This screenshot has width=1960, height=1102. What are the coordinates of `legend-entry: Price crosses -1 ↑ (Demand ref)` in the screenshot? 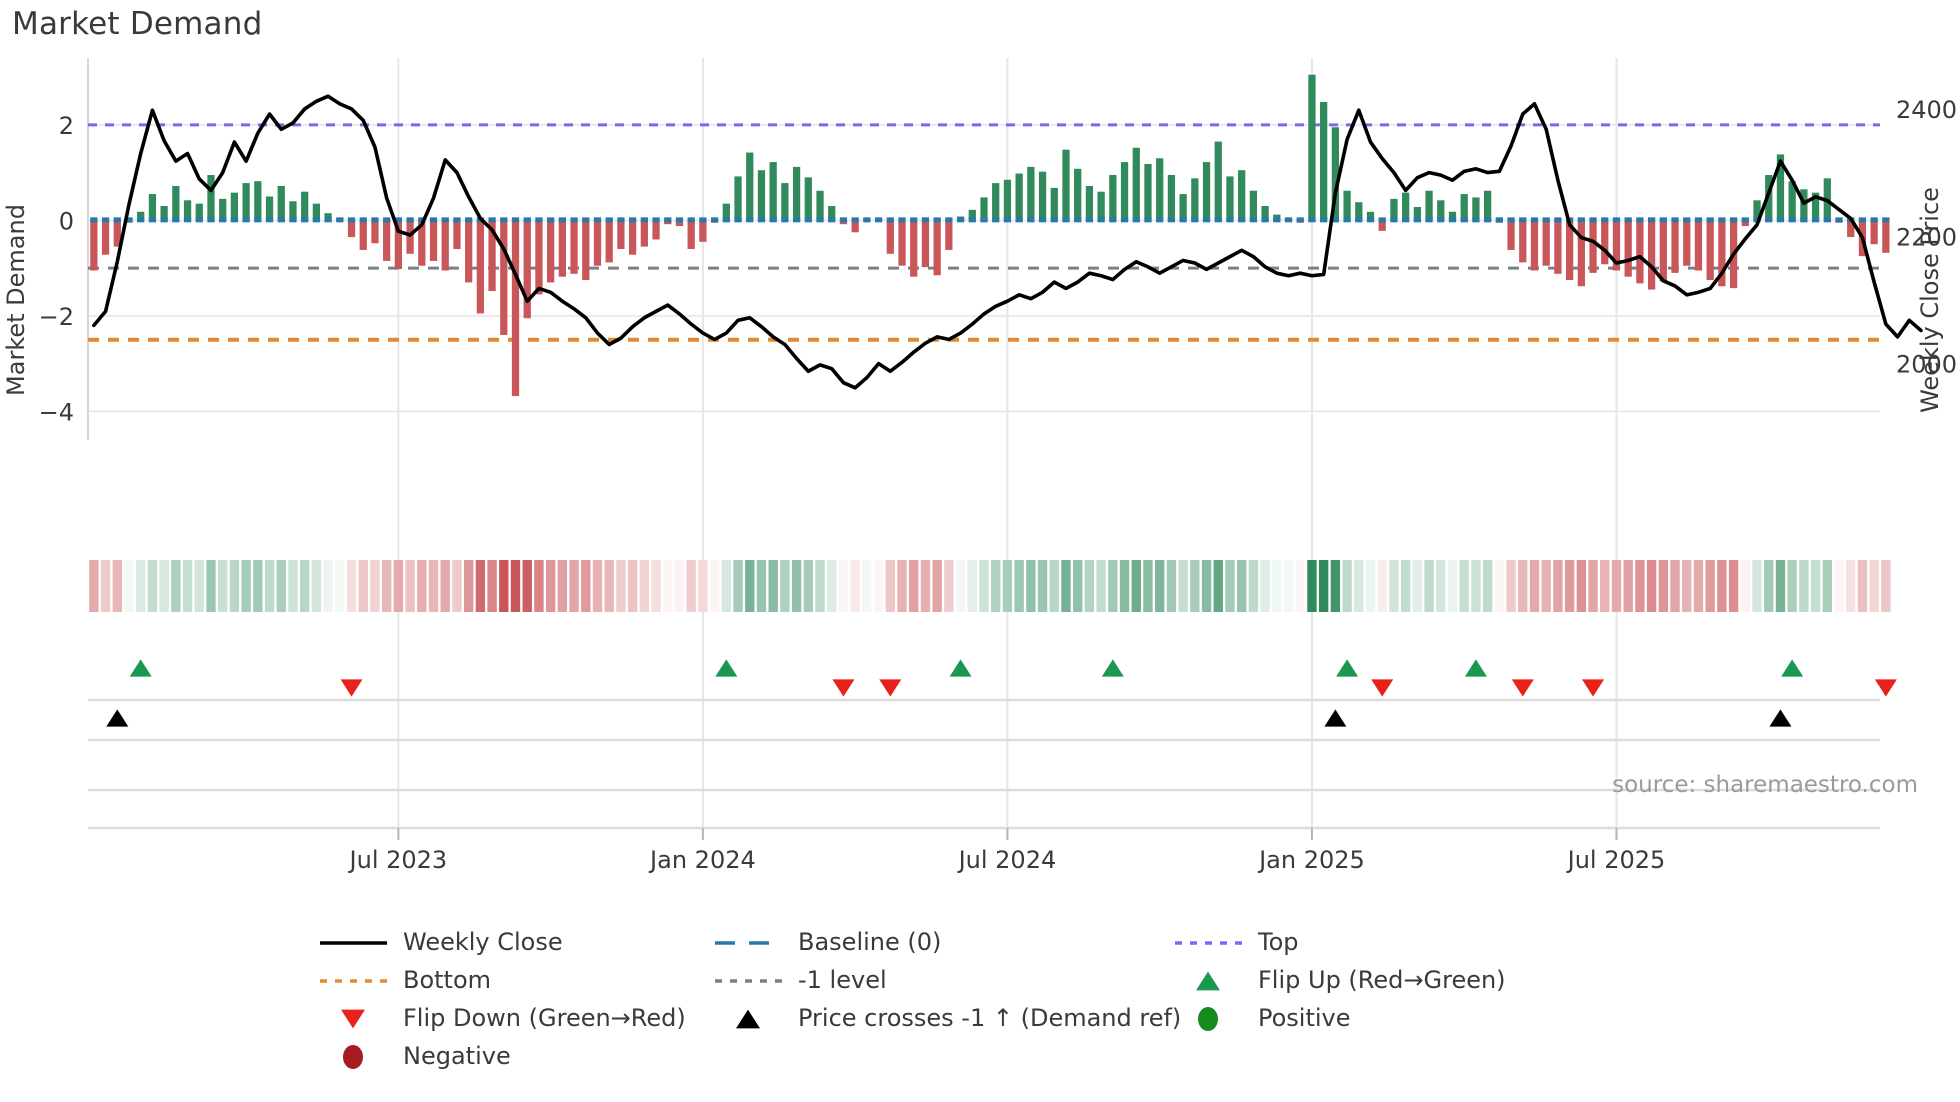 It's located at (958, 1018).